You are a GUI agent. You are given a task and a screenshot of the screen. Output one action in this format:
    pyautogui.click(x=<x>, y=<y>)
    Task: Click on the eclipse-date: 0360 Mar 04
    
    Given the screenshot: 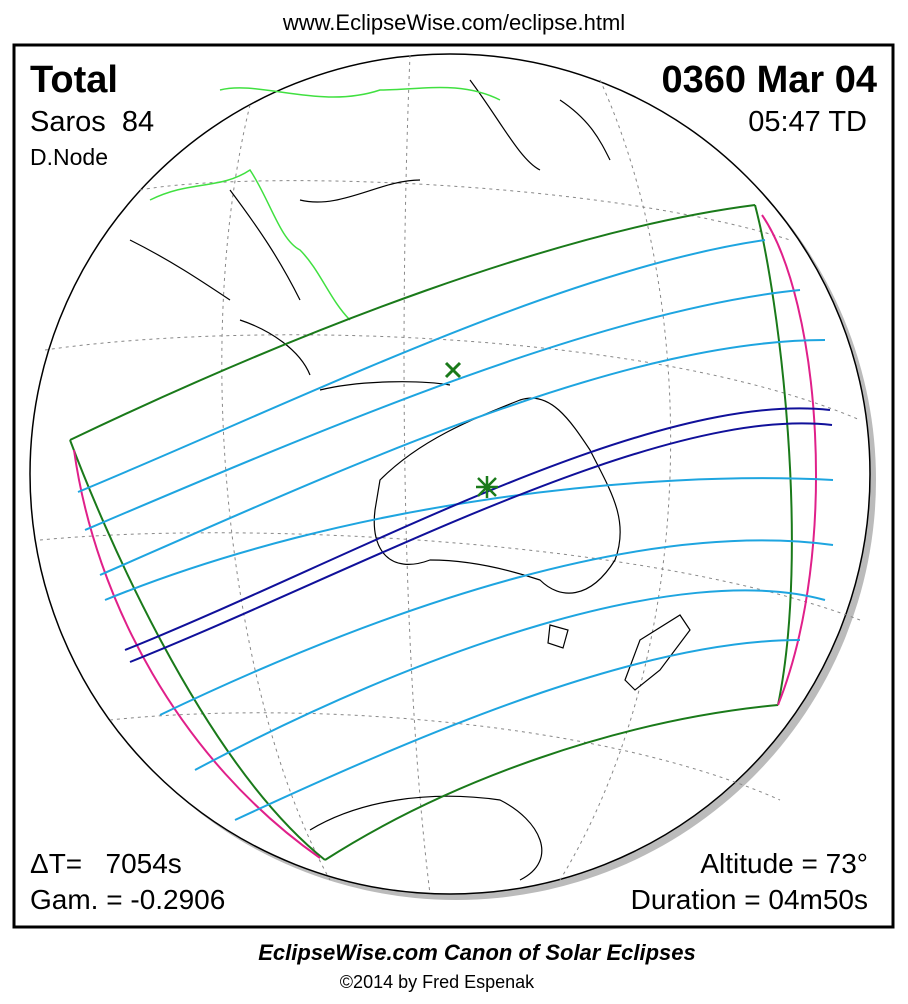 What is the action you would take?
    pyautogui.click(x=770, y=80)
    